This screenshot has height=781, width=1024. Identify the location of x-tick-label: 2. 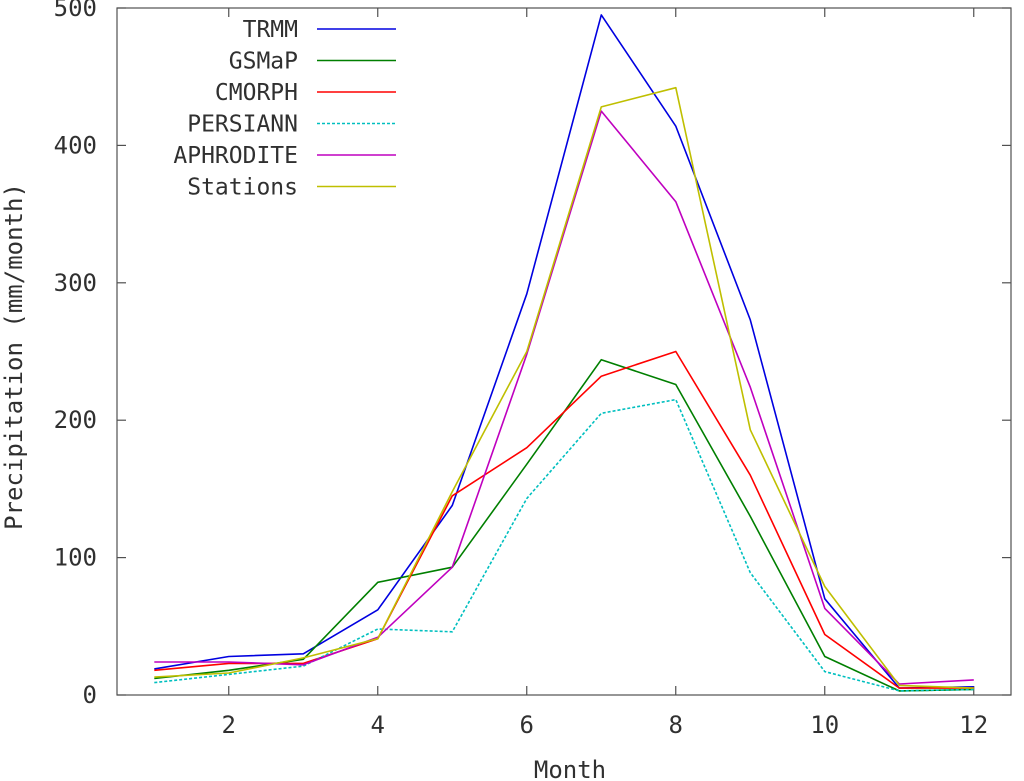
(229, 725).